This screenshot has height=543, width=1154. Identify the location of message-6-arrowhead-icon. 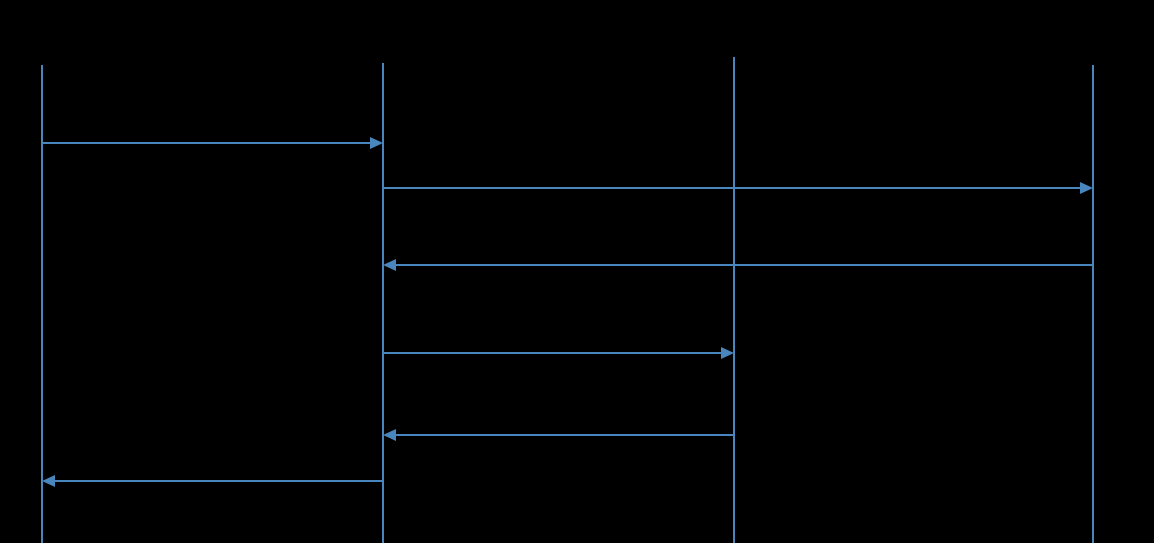
(48, 481).